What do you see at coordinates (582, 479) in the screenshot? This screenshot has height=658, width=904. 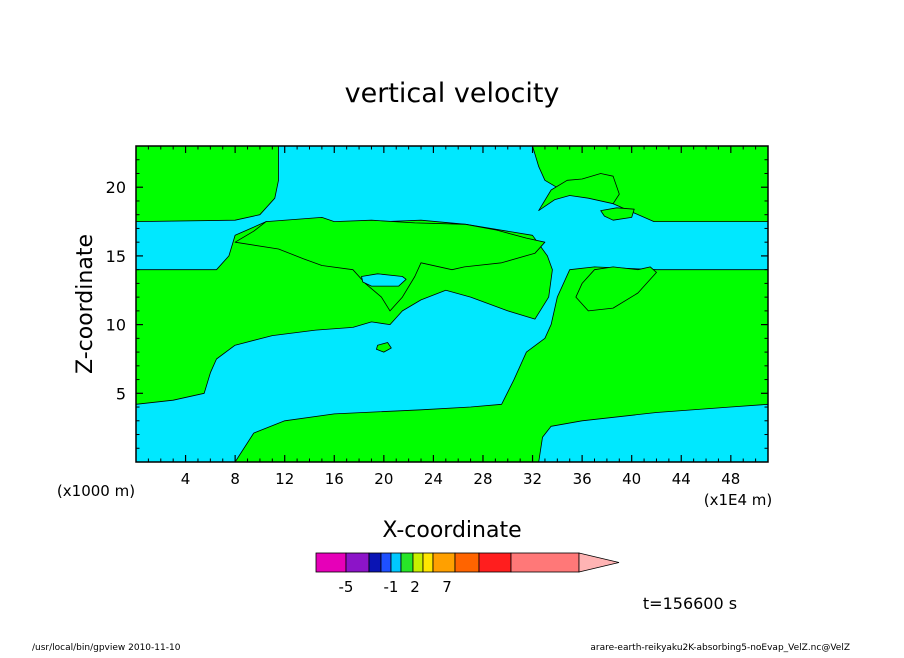 I see `x-tick-label: 36` at bounding box center [582, 479].